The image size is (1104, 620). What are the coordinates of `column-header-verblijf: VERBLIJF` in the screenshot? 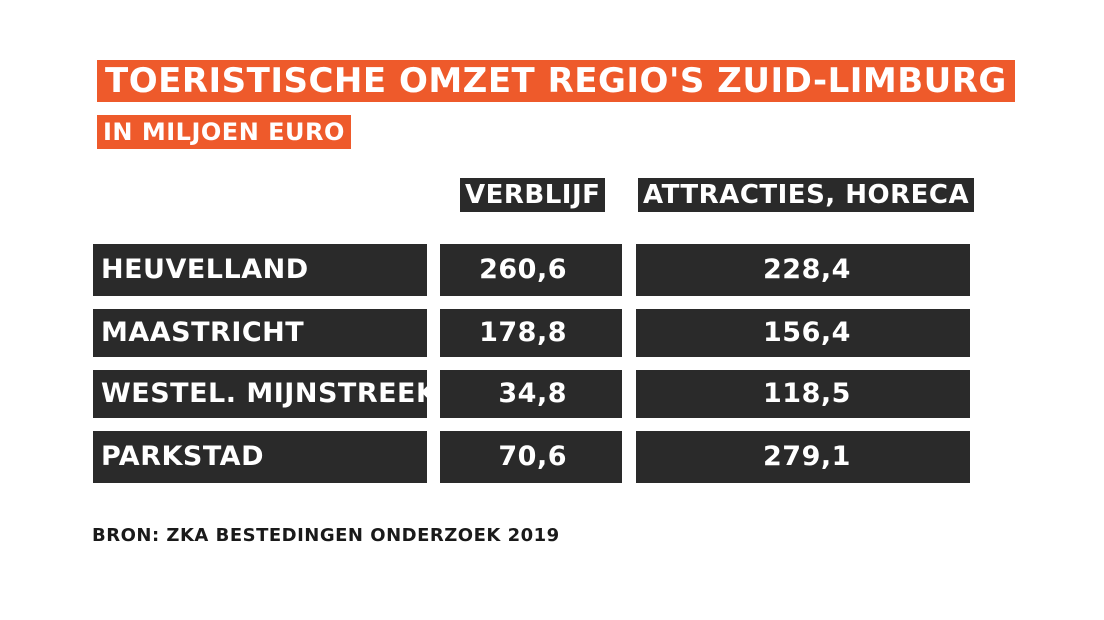 It's located at (533, 195).